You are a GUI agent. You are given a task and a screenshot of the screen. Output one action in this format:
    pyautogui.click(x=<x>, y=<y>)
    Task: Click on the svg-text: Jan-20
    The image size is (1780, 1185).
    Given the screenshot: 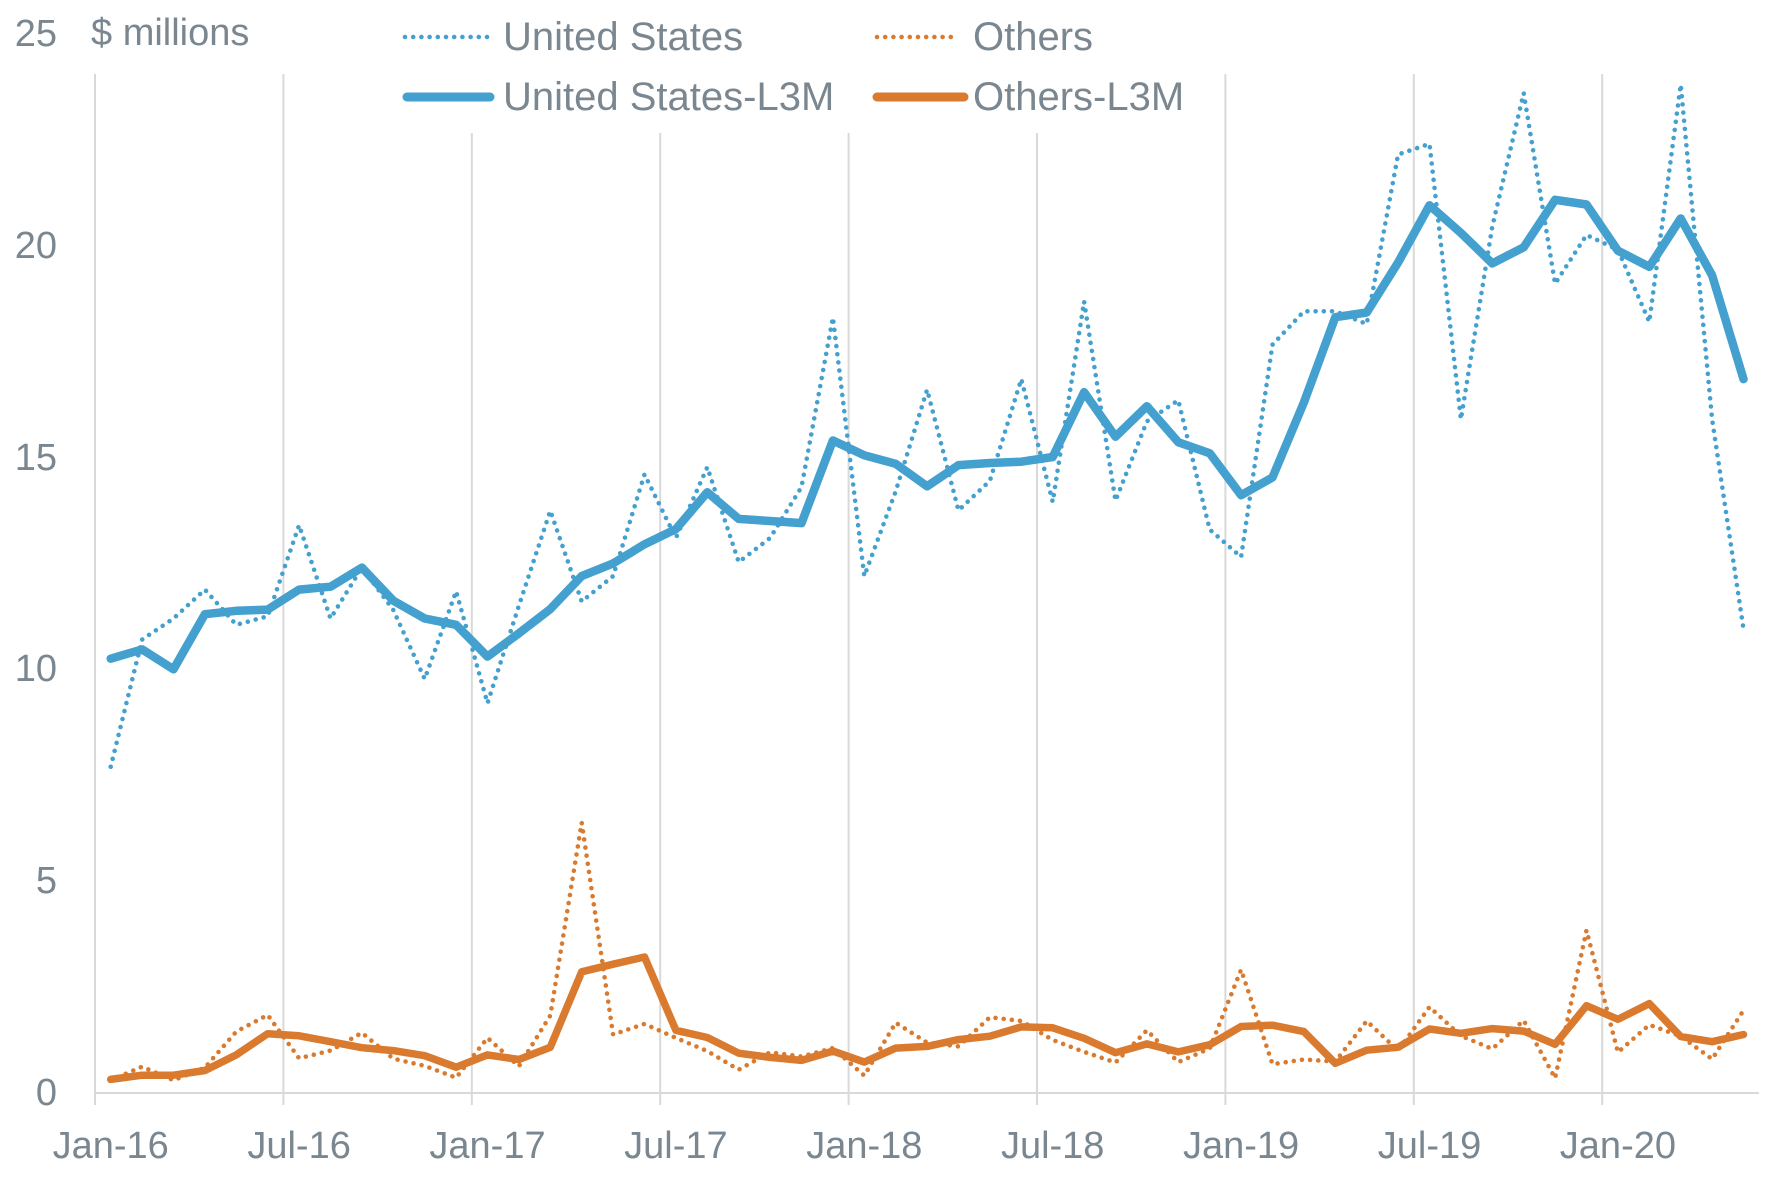 What is the action you would take?
    pyautogui.click(x=1618, y=1146)
    